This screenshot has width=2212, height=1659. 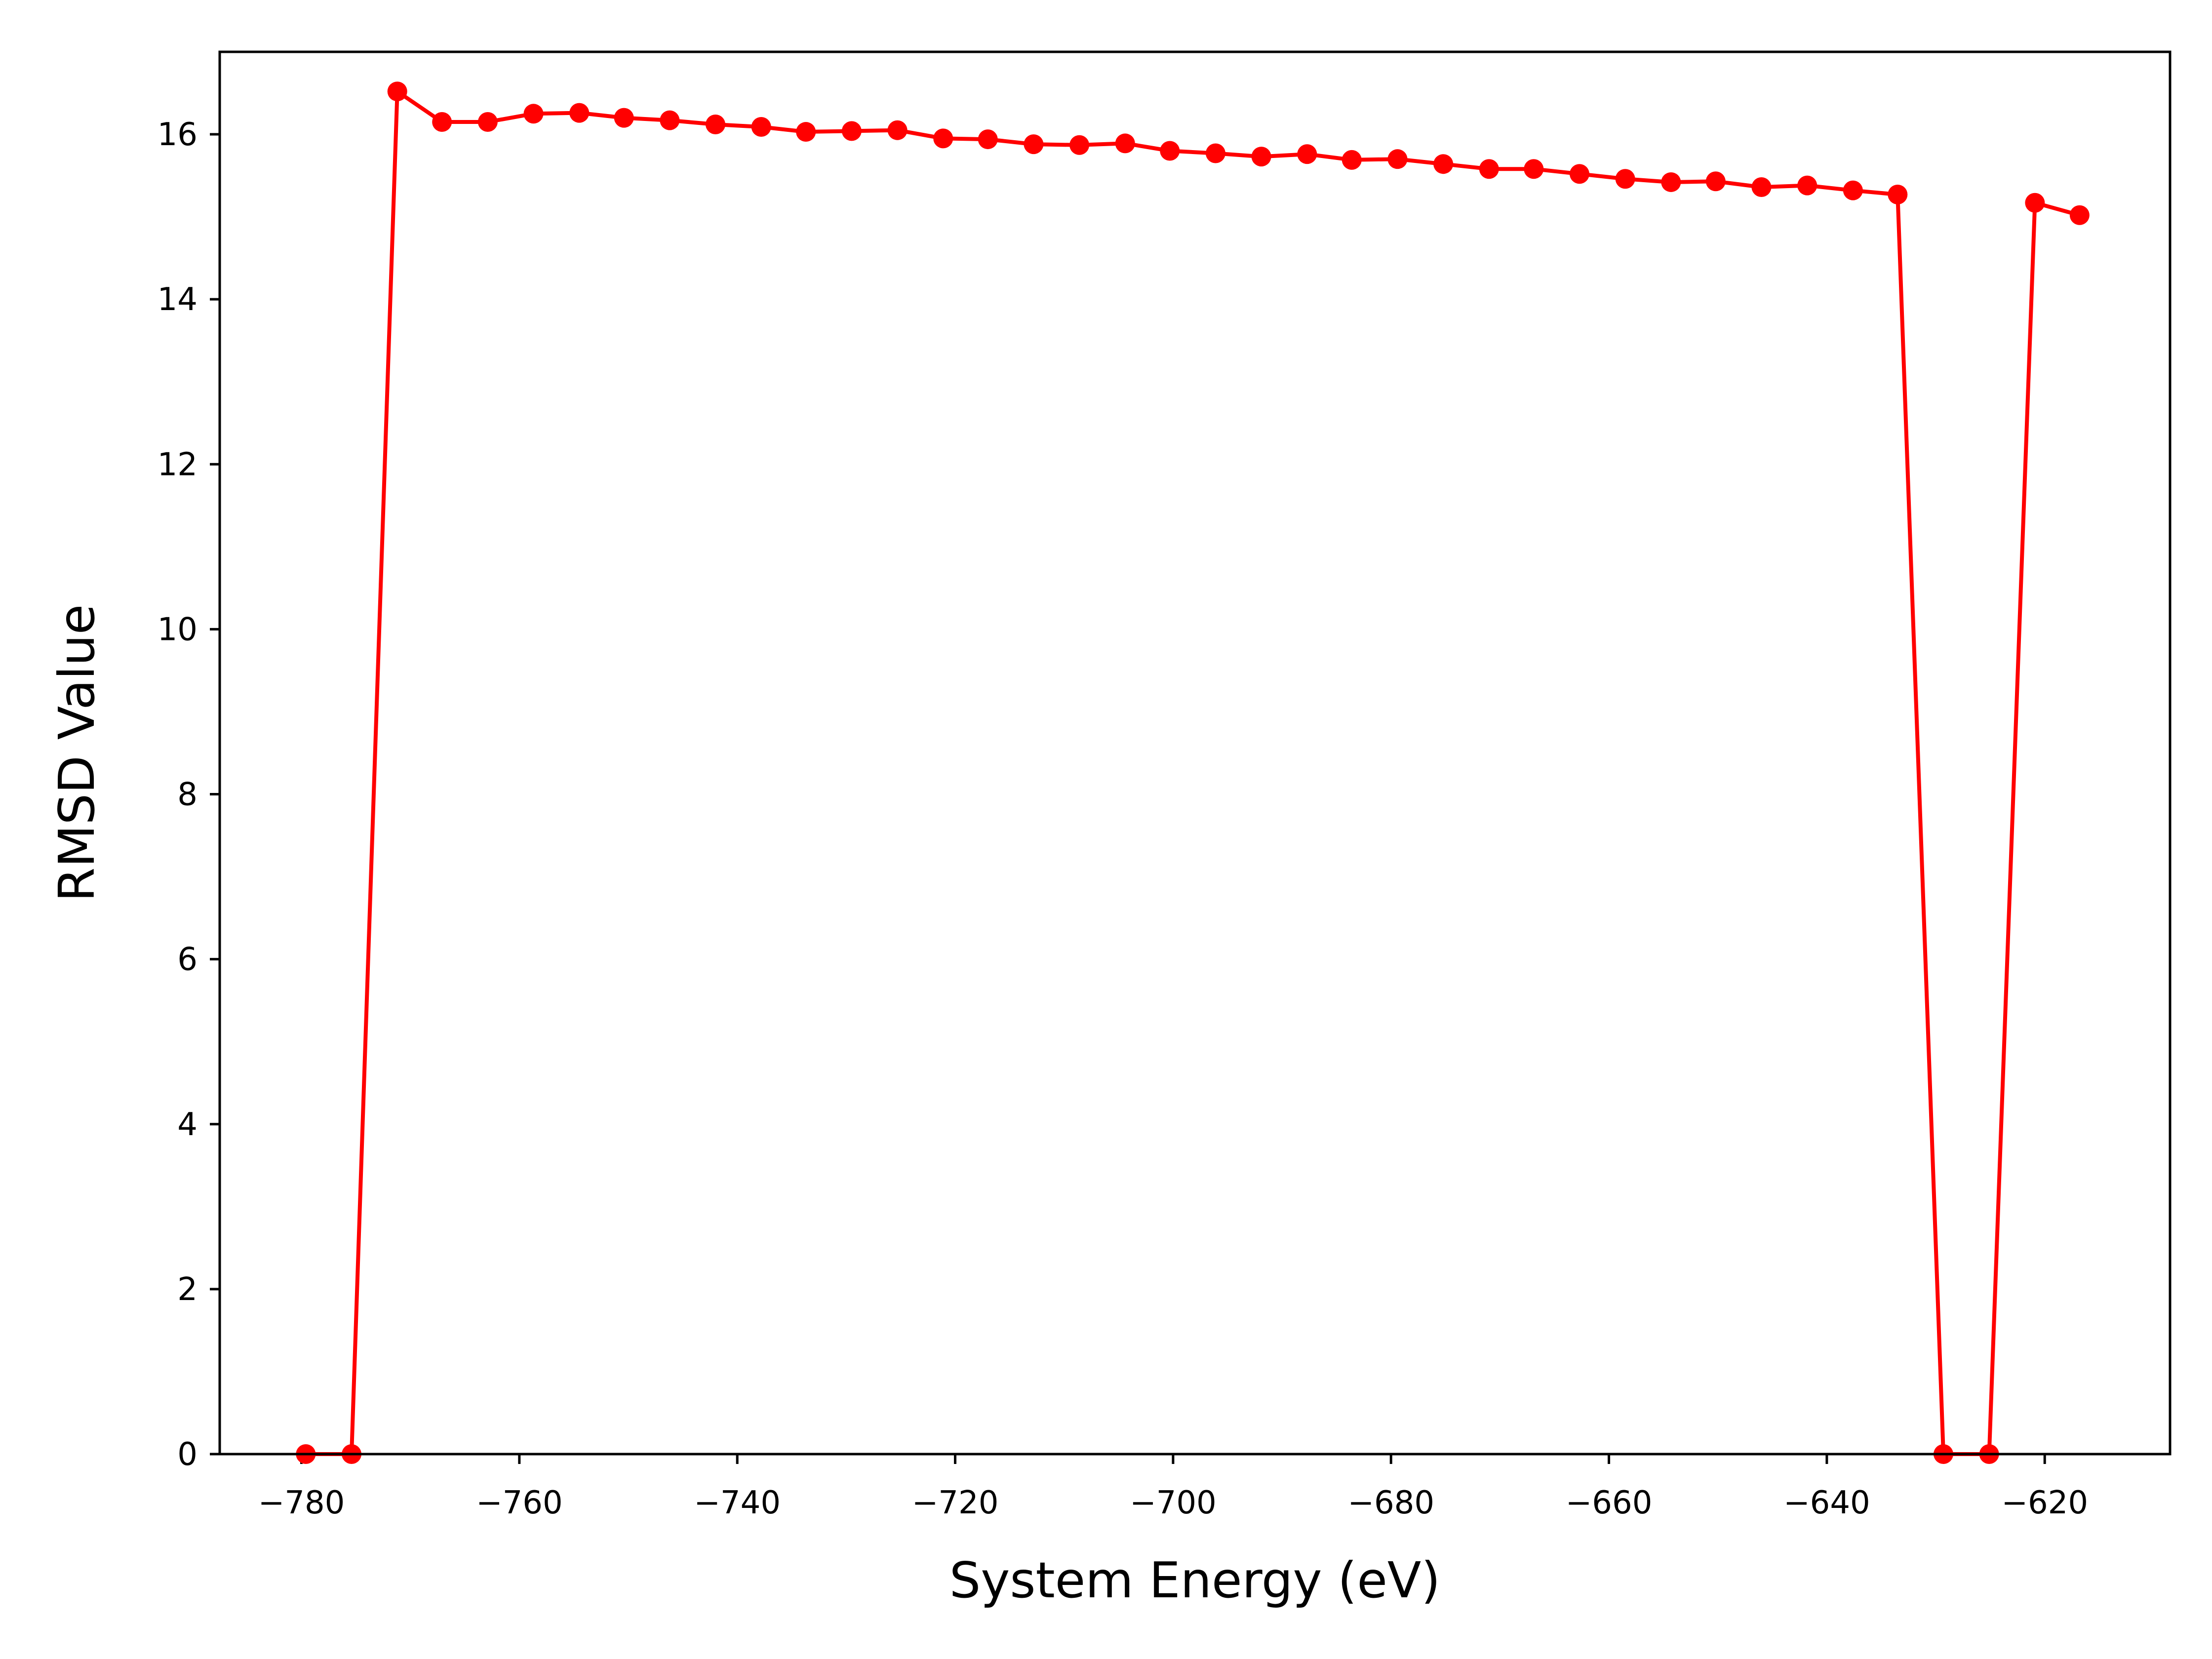 What do you see at coordinates (1609, 1503) in the screenshot?
I see `x-tick-label: −660` at bounding box center [1609, 1503].